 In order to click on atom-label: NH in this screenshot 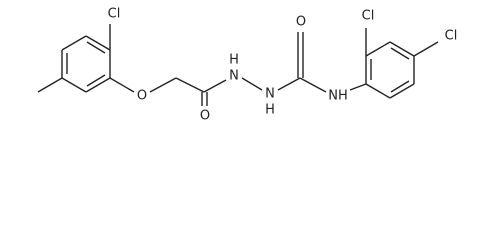, I will do `click(338, 96)`.